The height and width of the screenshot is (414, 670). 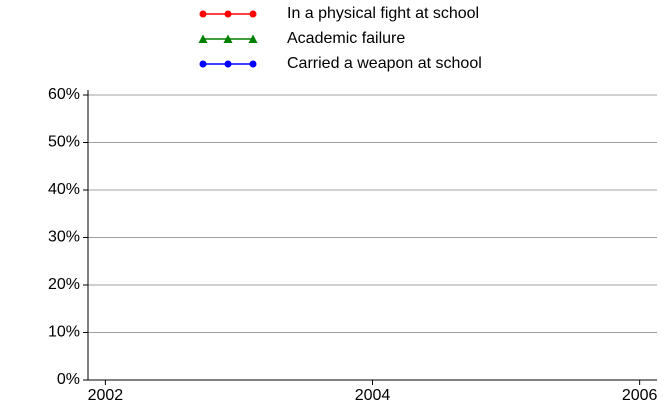 I want to click on y-tick-label: 0%, so click(x=68, y=379).